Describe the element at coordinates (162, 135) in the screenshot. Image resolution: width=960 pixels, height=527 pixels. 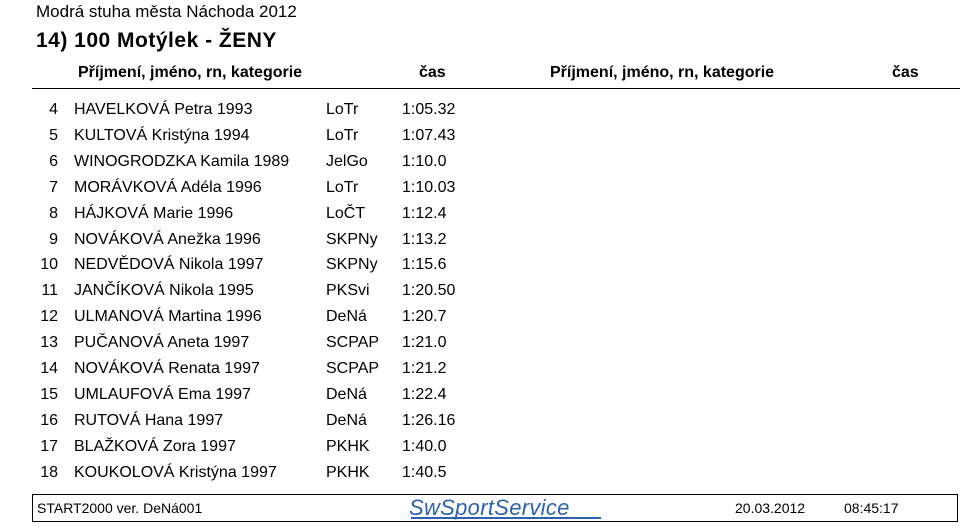
I see `swimmer-name: KULTOVÁ Kristýna 1994` at that location.